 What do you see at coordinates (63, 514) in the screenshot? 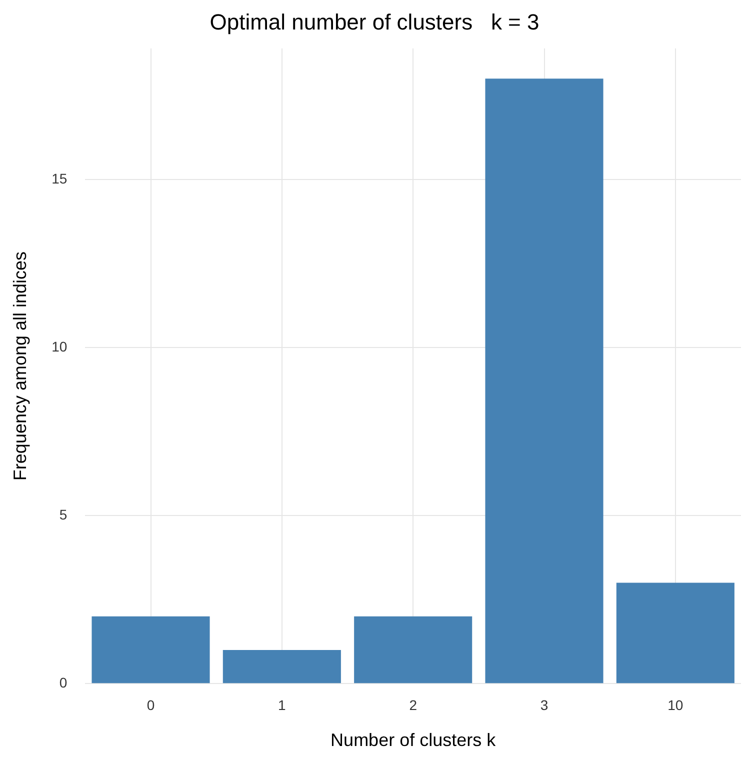
I see `y-tick-label: 5` at bounding box center [63, 514].